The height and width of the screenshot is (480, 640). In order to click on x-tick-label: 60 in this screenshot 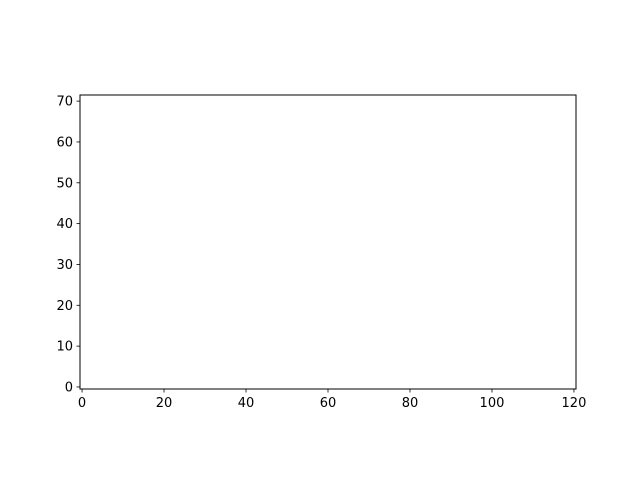, I will do `click(328, 403)`.